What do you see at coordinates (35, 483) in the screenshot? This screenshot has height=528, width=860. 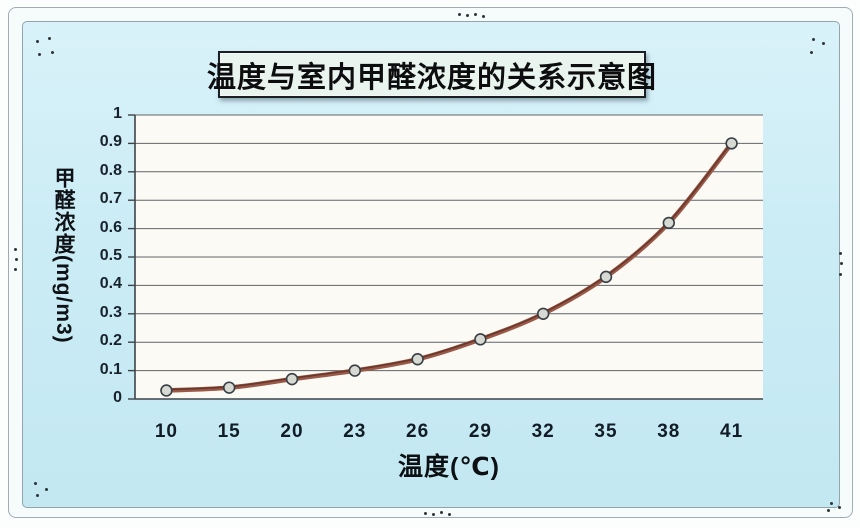 I see `frame-corner-dots-bottom-left` at bounding box center [35, 483].